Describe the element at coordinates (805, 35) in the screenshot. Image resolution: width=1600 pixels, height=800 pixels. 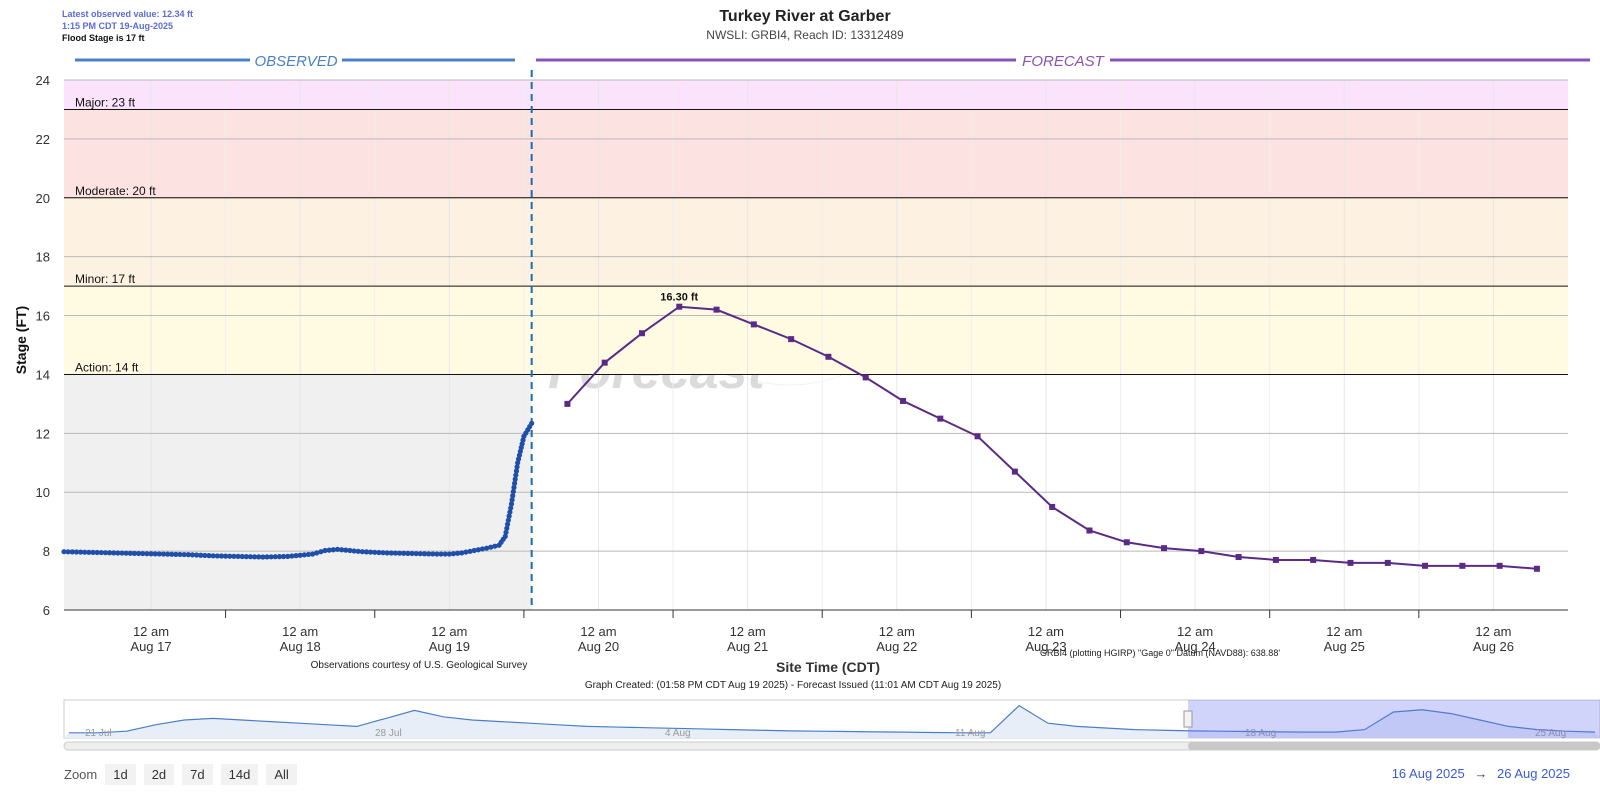
I see `chart-subtitle: NWSLI: GRBI4, Reach ID: 13312489` at that location.